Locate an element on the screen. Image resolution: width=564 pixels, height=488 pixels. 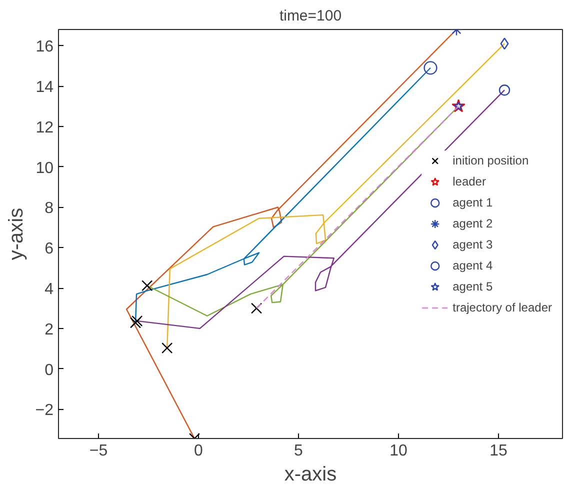
y-tick-label: 6 is located at coordinates (49, 249).